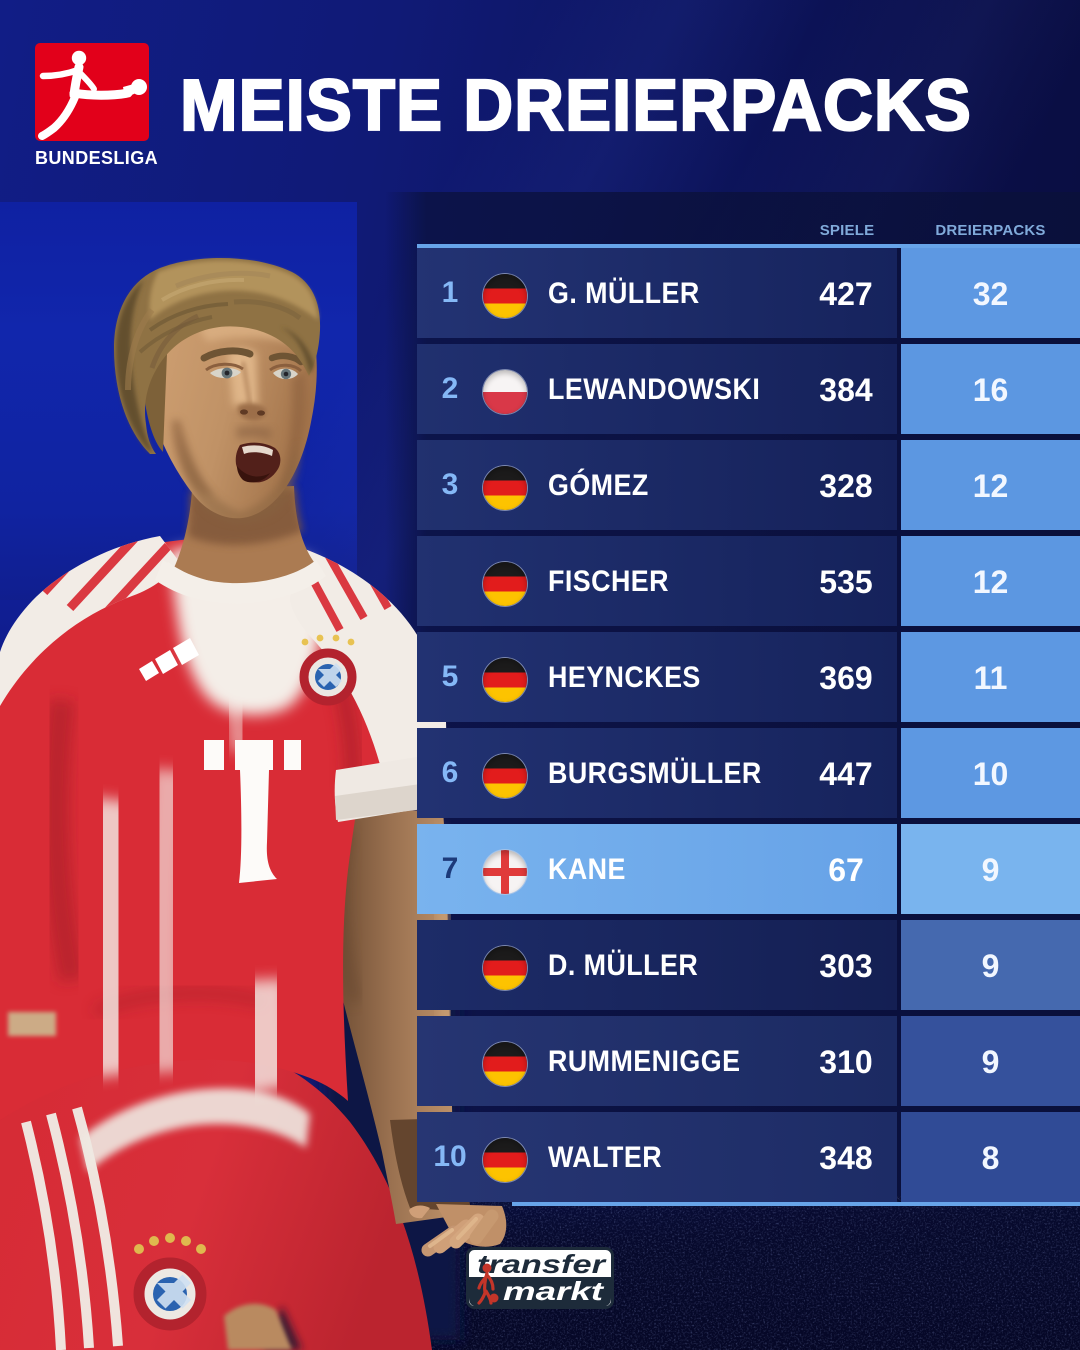 This screenshot has height=1350, width=1080. Describe the element at coordinates (554, 1291) in the screenshot. I see `svg-text: markt` at that location.